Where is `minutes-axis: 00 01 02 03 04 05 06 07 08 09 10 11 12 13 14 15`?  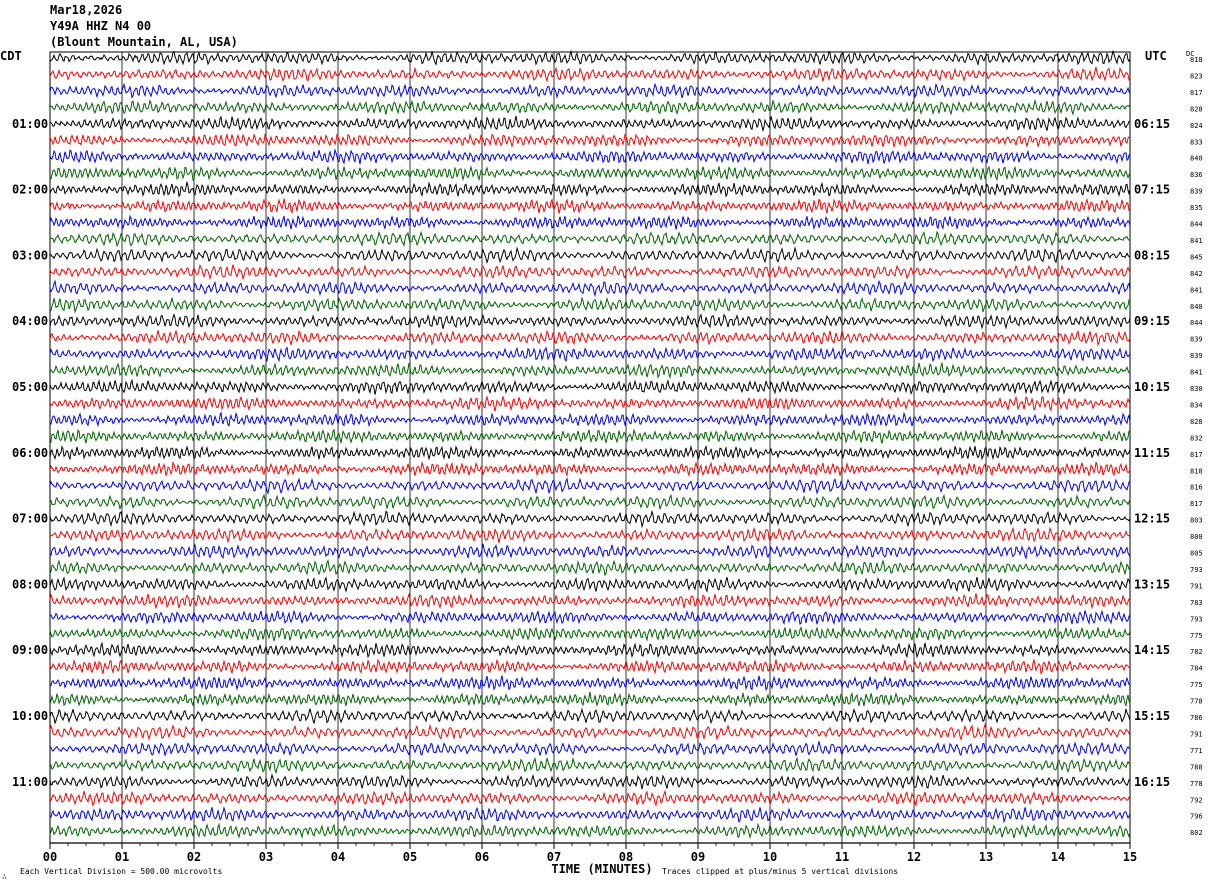 minutes-axis: 00 01 02 03 04 05 06 07 08 09 10 11 12 13 14 15 is located at coordinates (590, 853).